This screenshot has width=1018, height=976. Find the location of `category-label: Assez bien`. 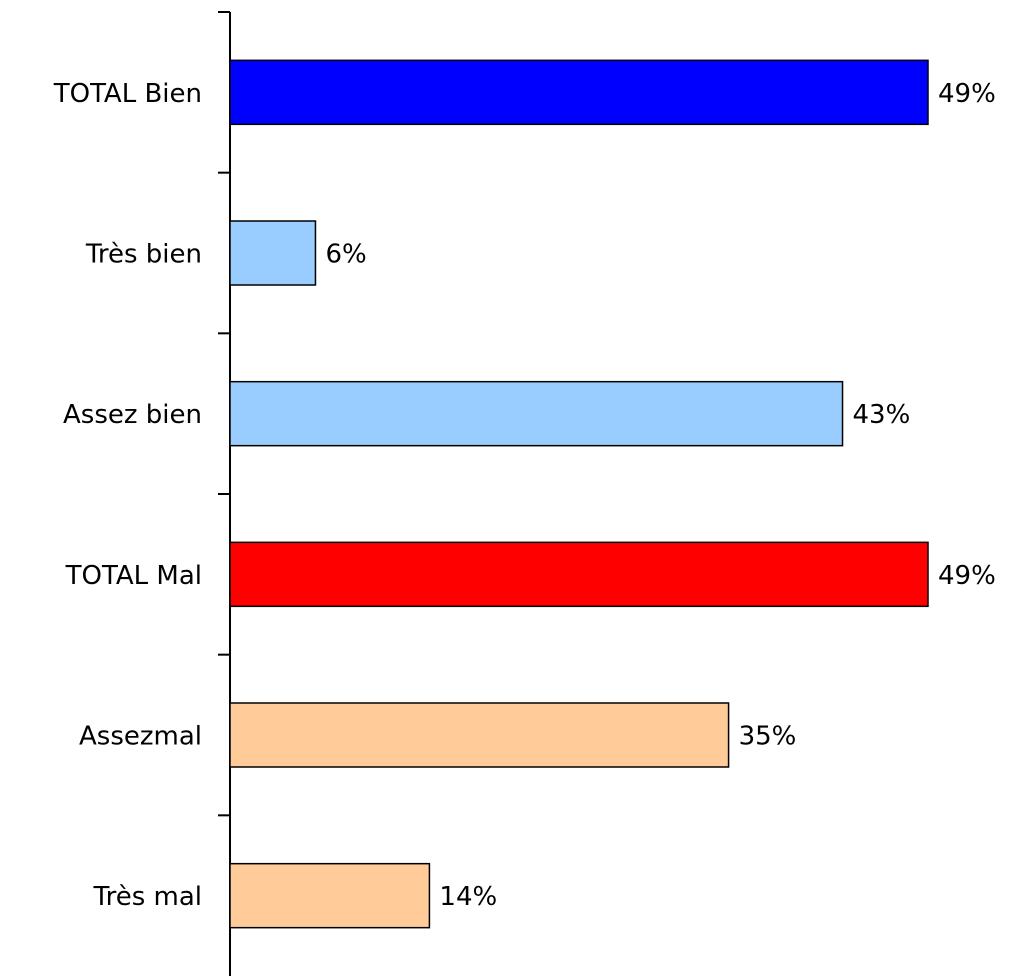

category-label: Assez bien is located at coordinates (132, 415).